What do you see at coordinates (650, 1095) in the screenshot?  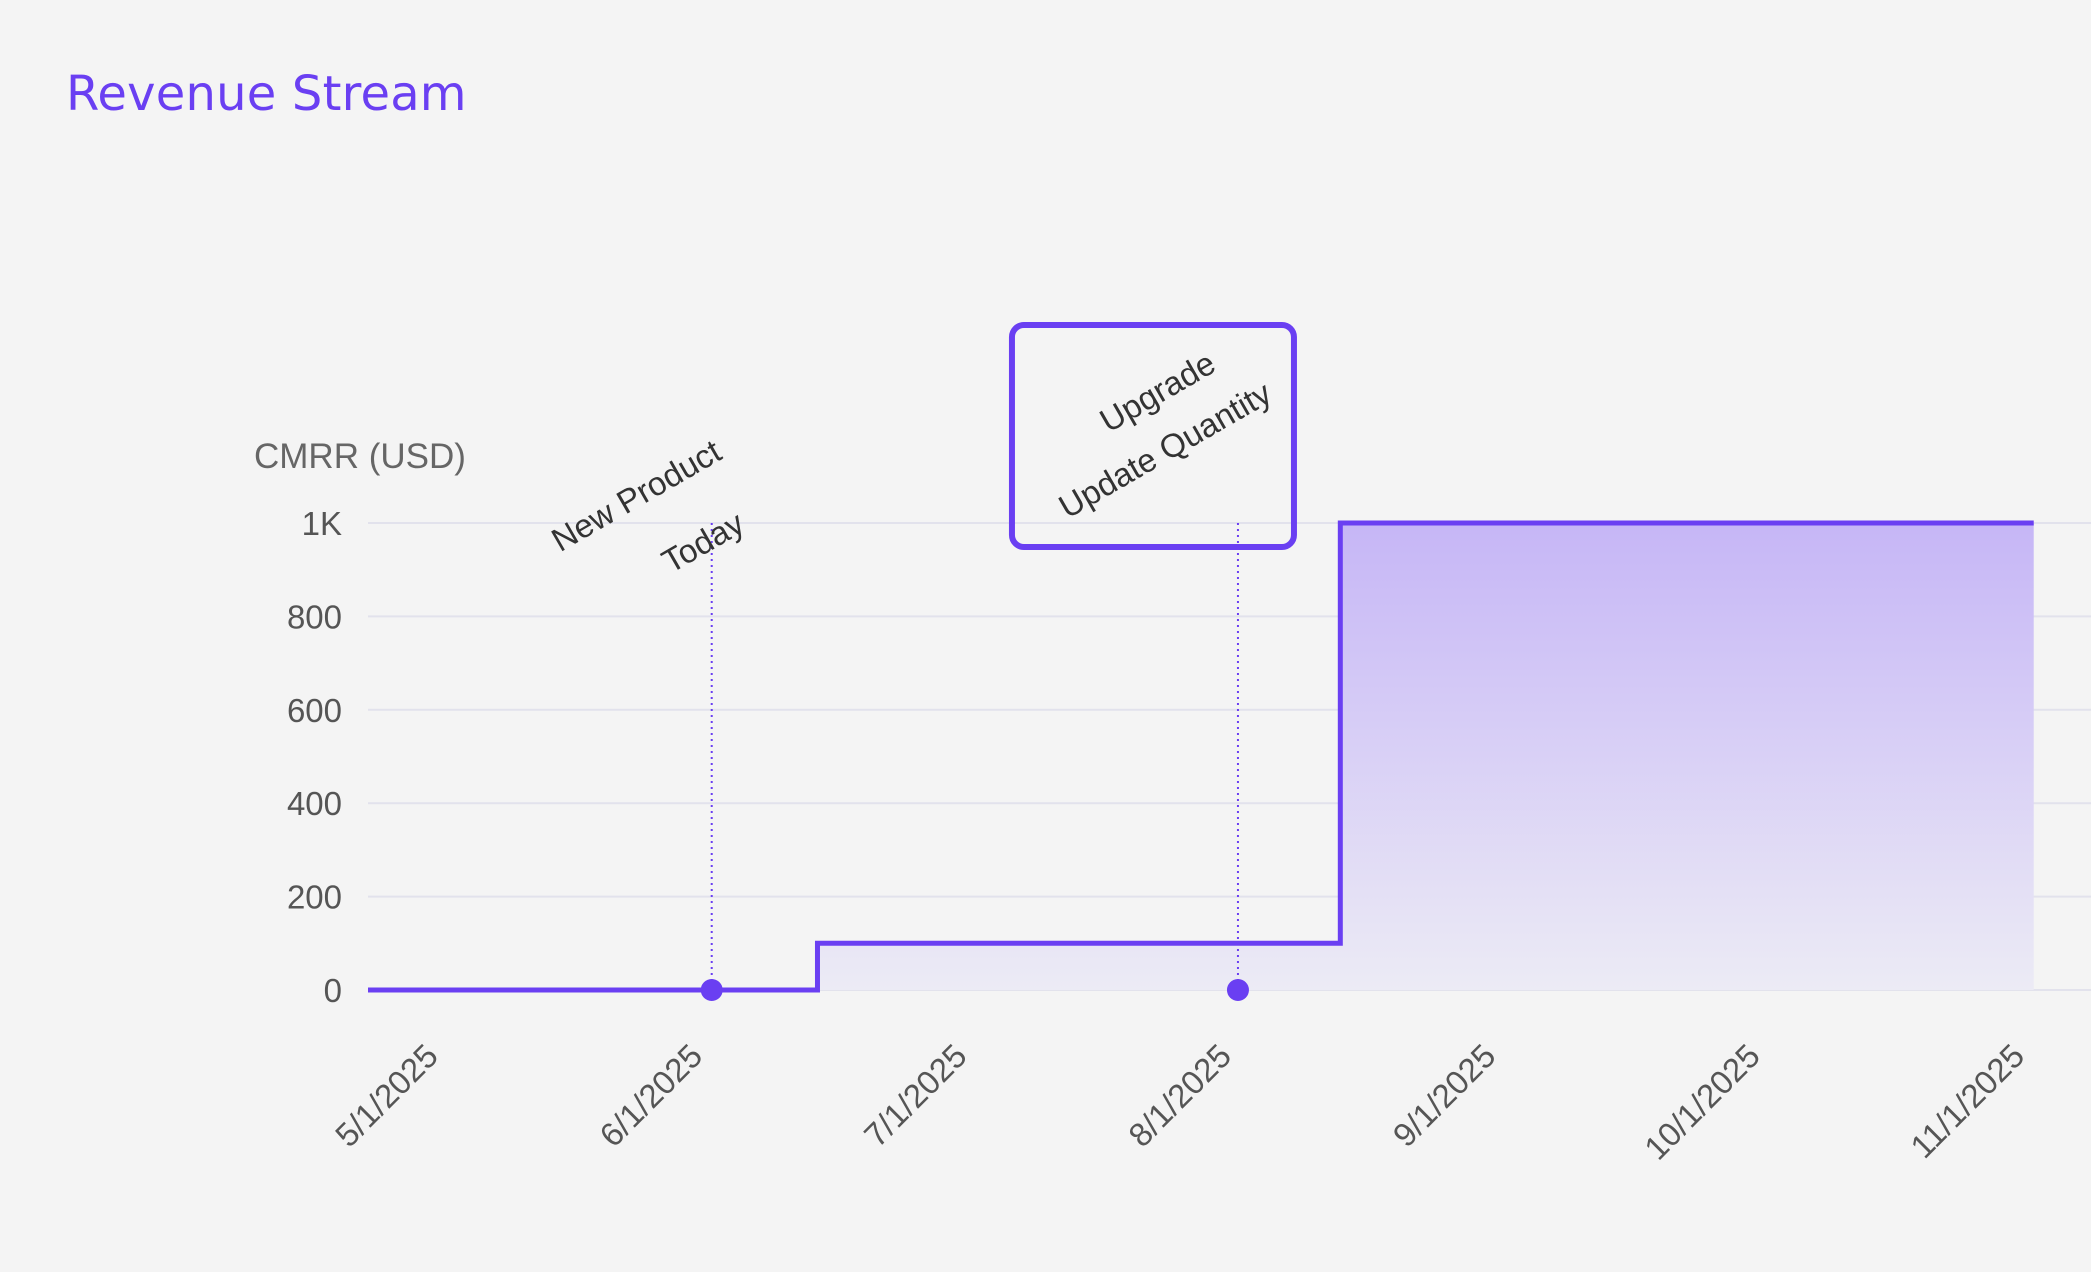 I see `x-tick-label: 6/1/2025` at bounding box center [650, 1095].